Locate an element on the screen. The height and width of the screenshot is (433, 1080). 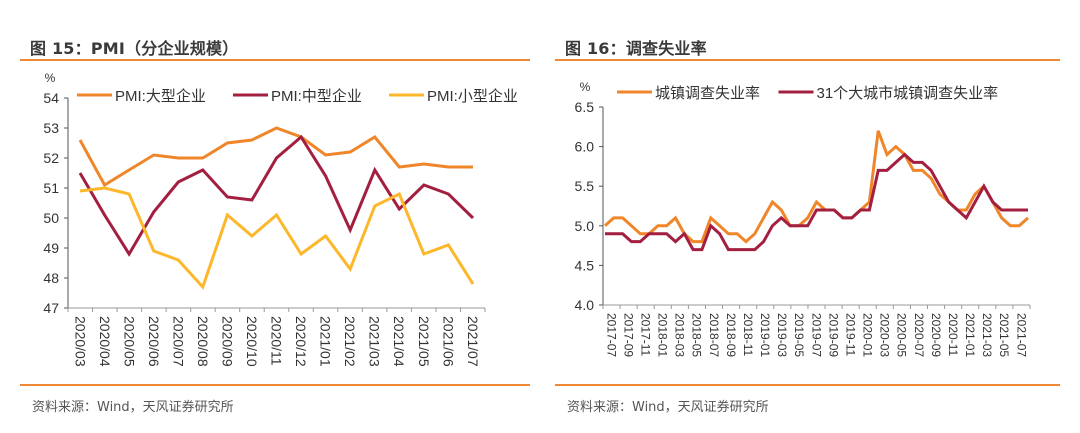
x-tick-label: 2018-01 is located at coordinates (663, 335).